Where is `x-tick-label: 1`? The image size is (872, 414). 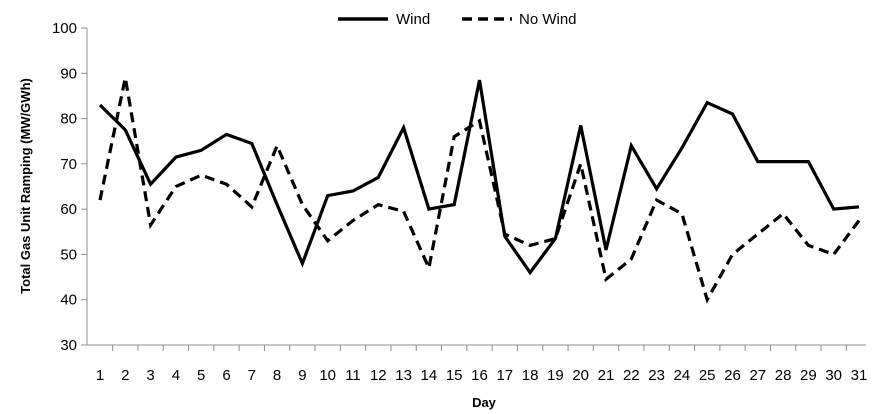
x-tick-label: 1 is located at coordinates (100, 375).